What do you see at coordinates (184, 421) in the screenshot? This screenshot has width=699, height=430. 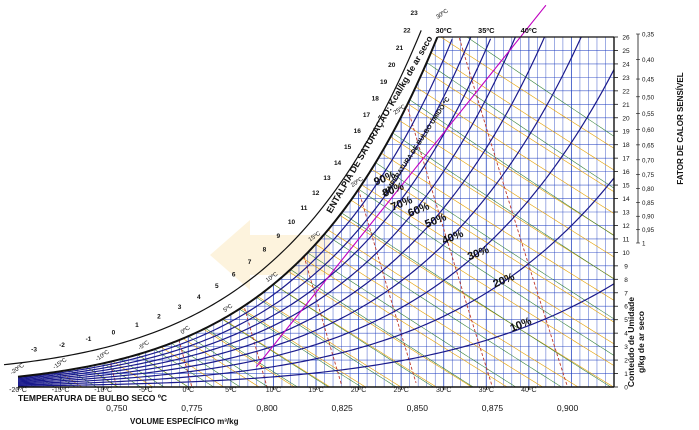 I see `volume-axis-label: VOLUME ESPECÍFICO m³/kg` at bounding box center [184, 421].